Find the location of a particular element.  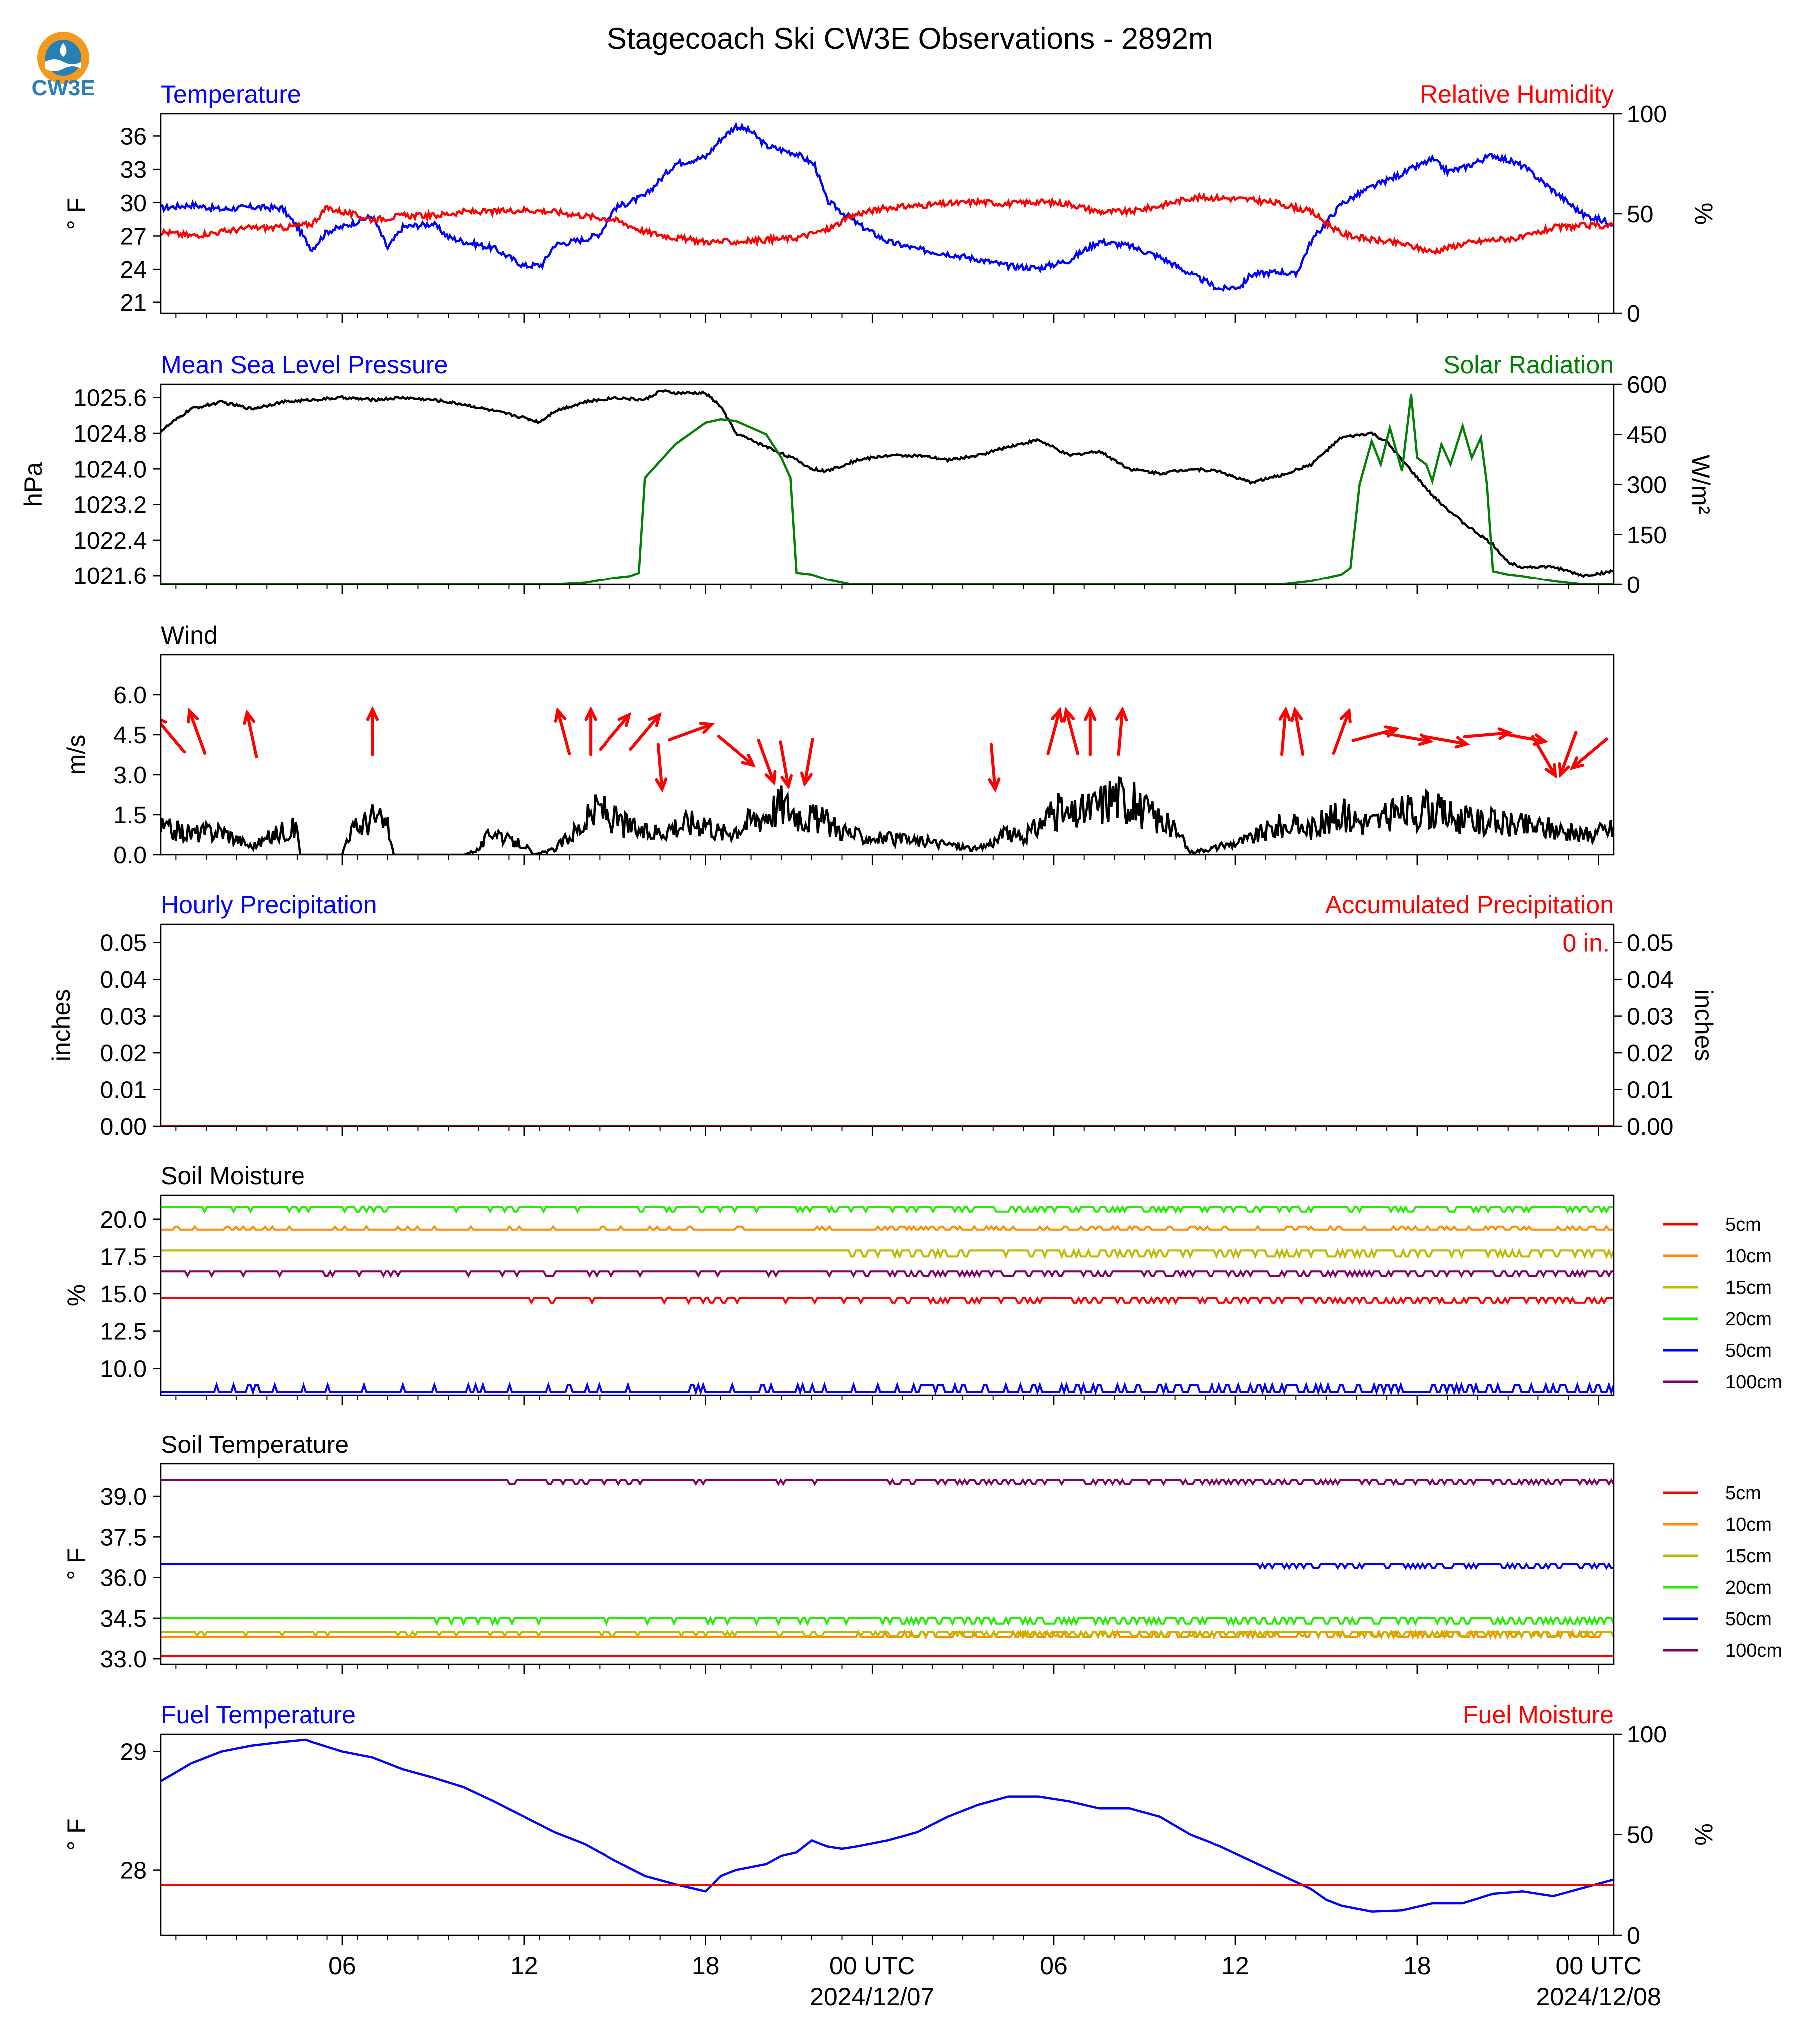

series-soil_moisture-5cm is located at coordinates (887, 1300).